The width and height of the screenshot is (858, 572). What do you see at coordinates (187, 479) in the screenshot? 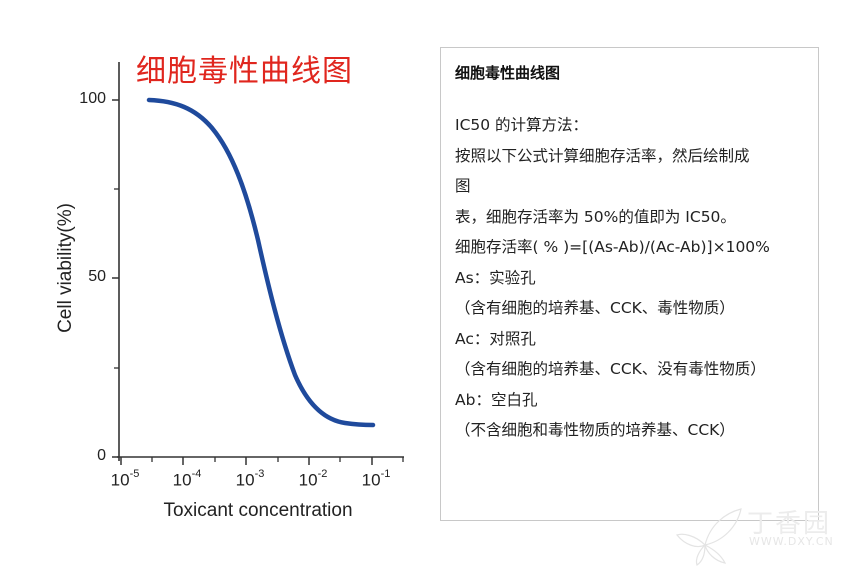
I see `x-tick-1e-4: 10⁻⁴` at bounding box center [187, 479].